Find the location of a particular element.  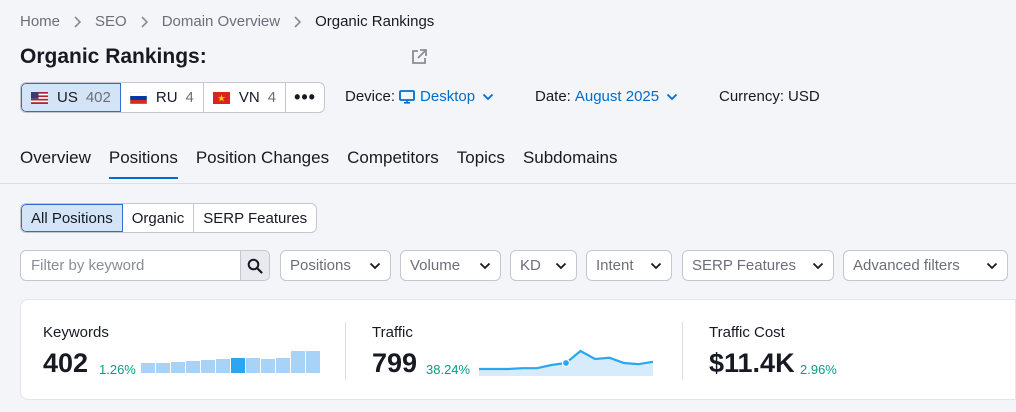

database-us-button: US 402 is located at coordinates (71, 97).